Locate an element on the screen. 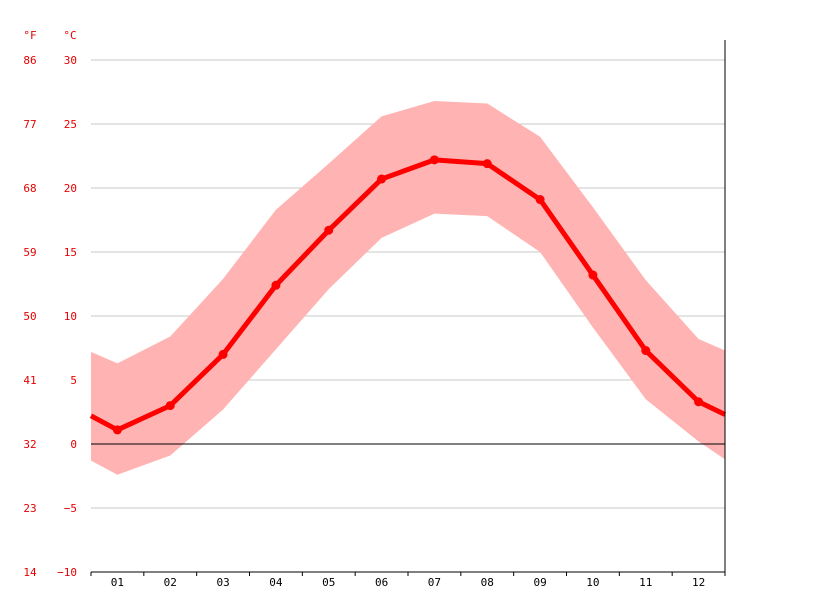 The image size is (815, 611). y-tick-label-fahrenheit: 77 is located at coordinates (29, 124).